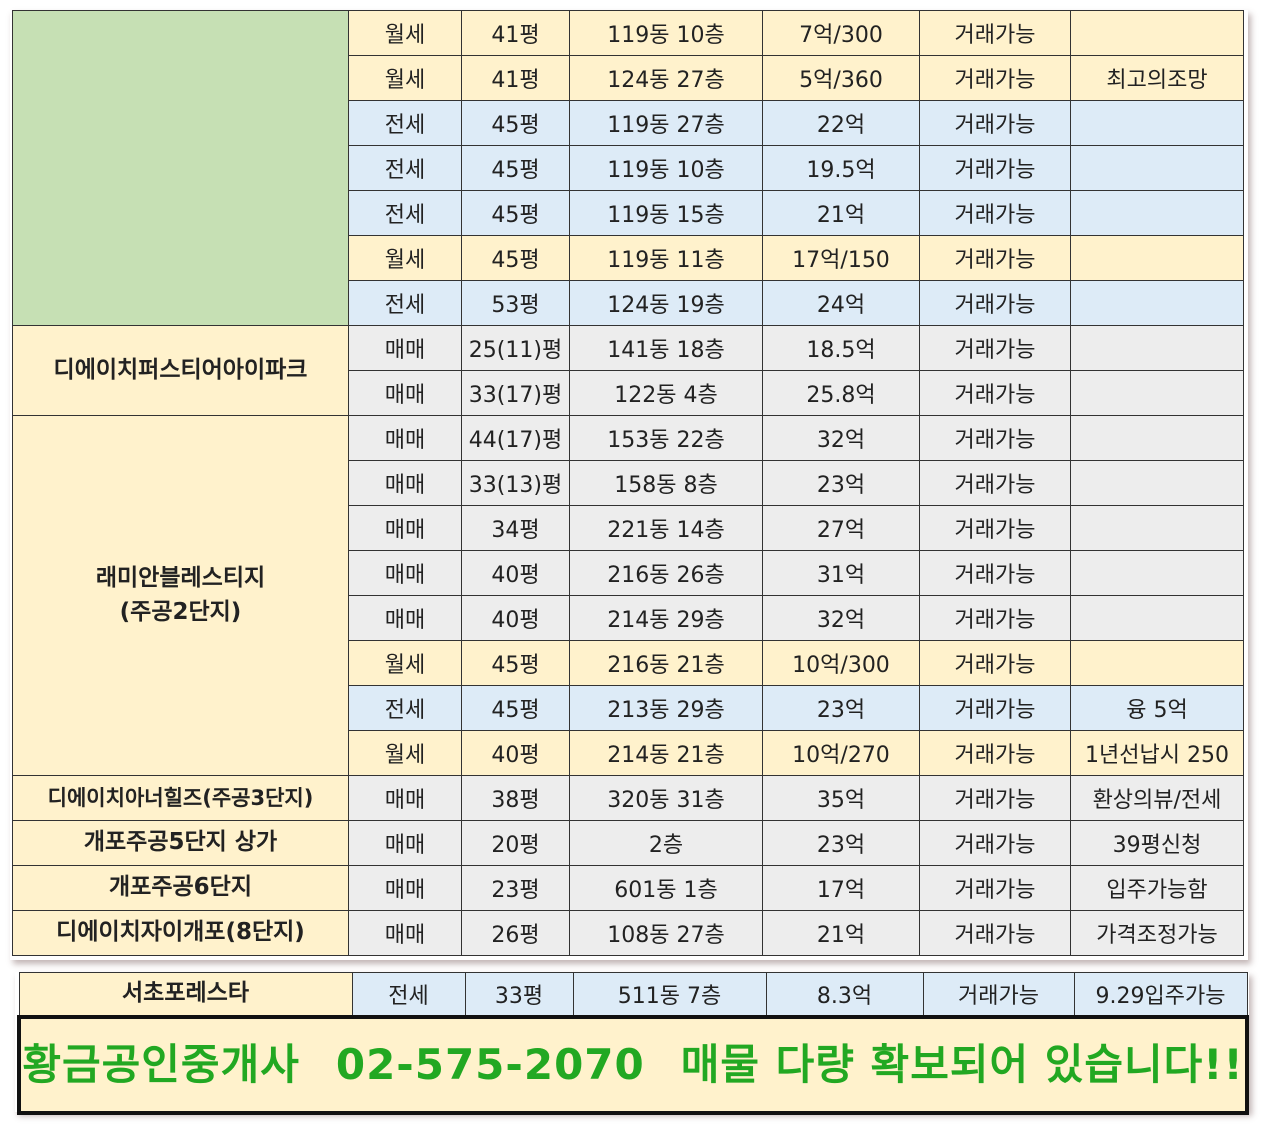 The width and height of the screenshot is (1266, 1134). Describe the element at coordinates (628, 708) in the screenshot. I see `table-row: 전세 45평 213동 29층 23억 거래가능 융 5억` at that location.